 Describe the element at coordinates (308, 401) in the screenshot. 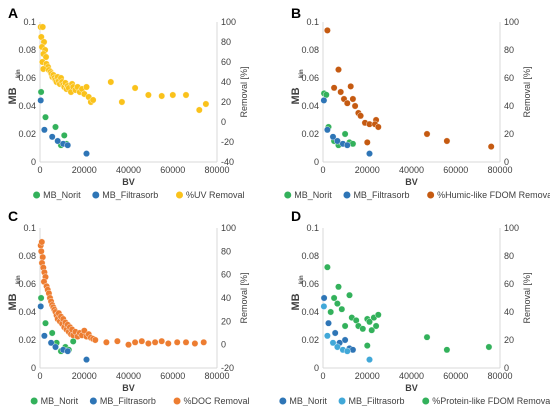

I see `legend-label: MB_Norit` at that location.